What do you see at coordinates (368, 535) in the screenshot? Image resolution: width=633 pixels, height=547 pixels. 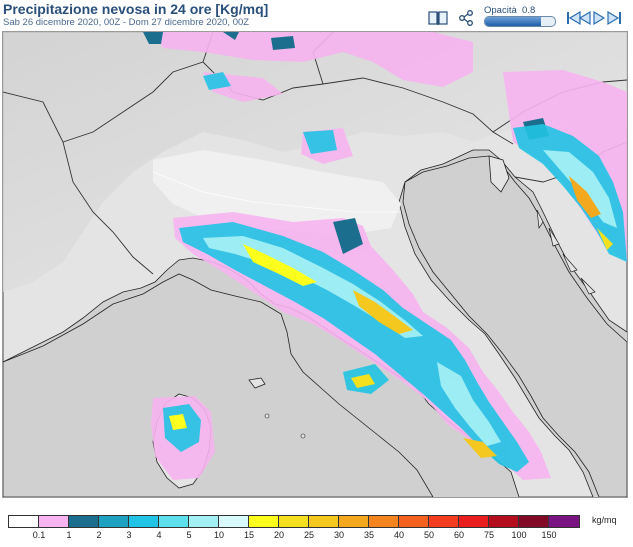 I see `legend-tick-label: 35` at bounding box center [368, 535].